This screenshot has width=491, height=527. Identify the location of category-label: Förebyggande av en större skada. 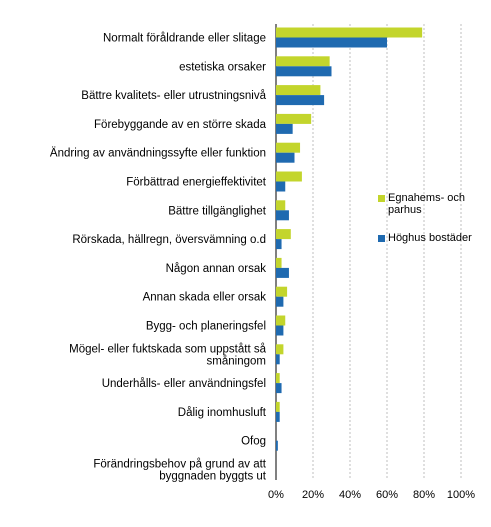
(180, 125).